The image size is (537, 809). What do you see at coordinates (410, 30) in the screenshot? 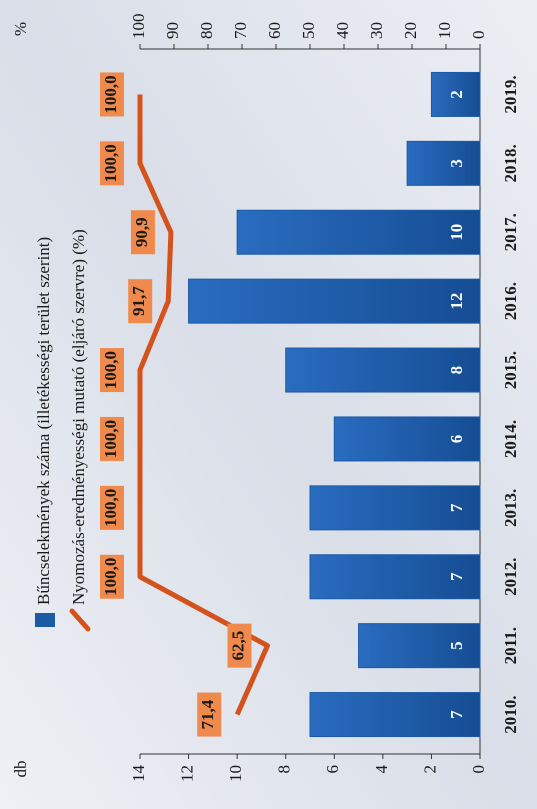
I see `y2-tick-label: 20` at bounding box center [410, 30].